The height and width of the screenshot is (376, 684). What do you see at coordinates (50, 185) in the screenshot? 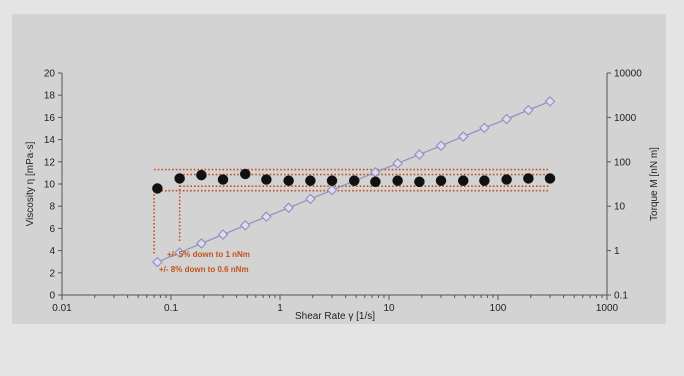
I see `y-left-tick-label: 10` at bounding box center [50, 185].